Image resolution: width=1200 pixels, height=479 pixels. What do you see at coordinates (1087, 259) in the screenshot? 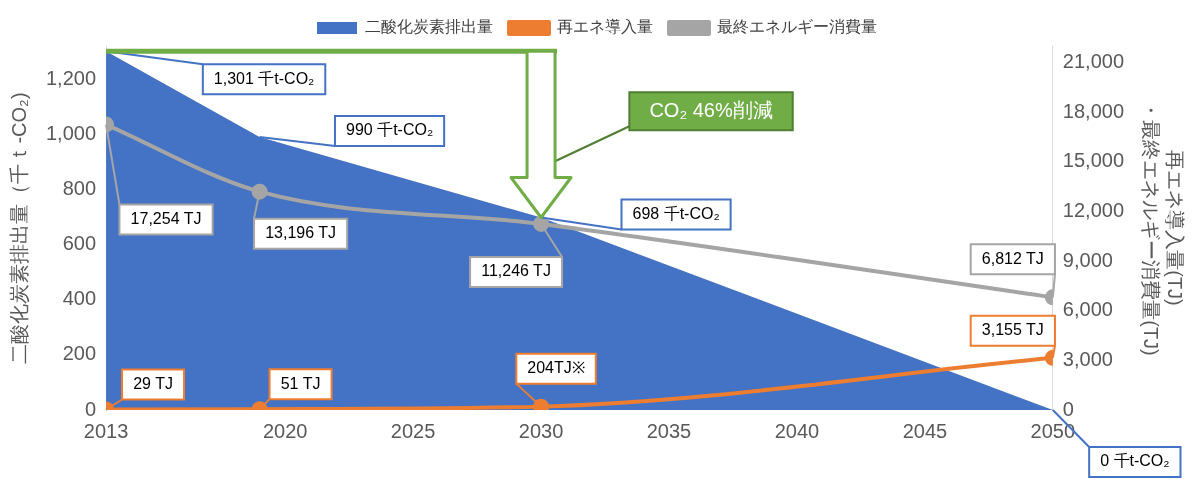
I see `y2-tick-label: 9,000` at bounding box center [1087, 259].